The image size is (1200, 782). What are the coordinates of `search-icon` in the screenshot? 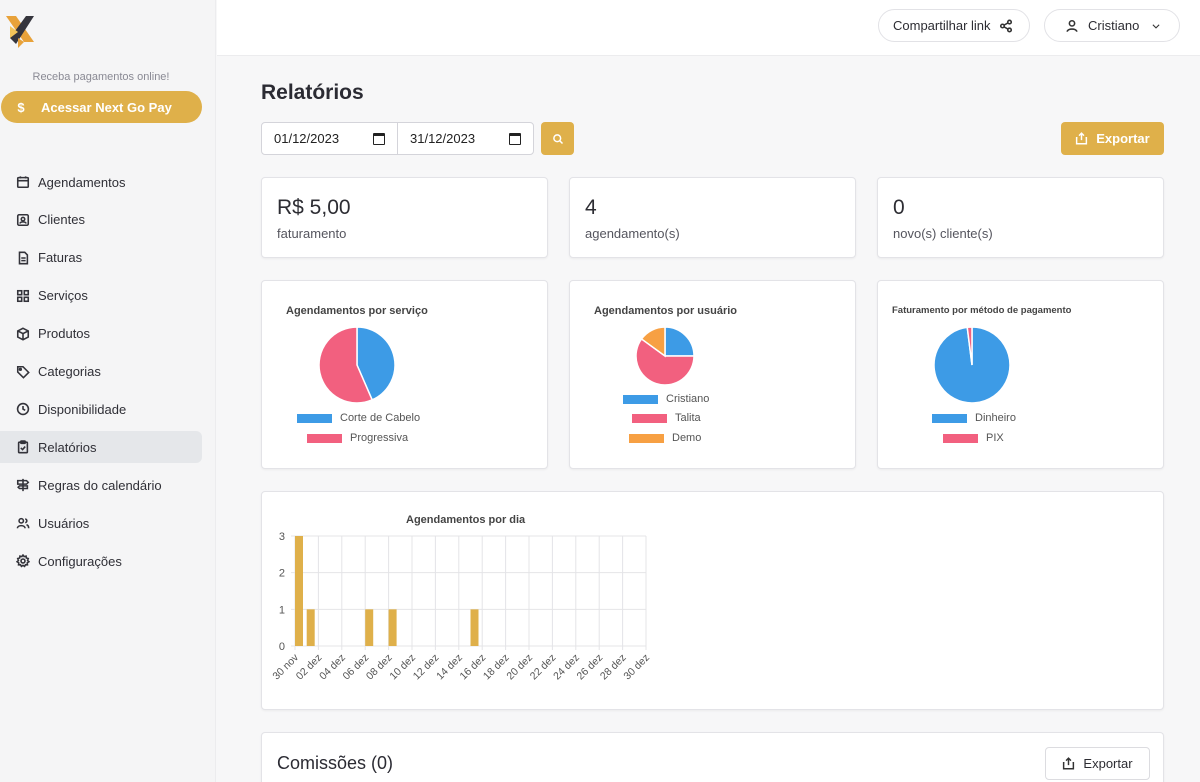 It's located at (557, 138).